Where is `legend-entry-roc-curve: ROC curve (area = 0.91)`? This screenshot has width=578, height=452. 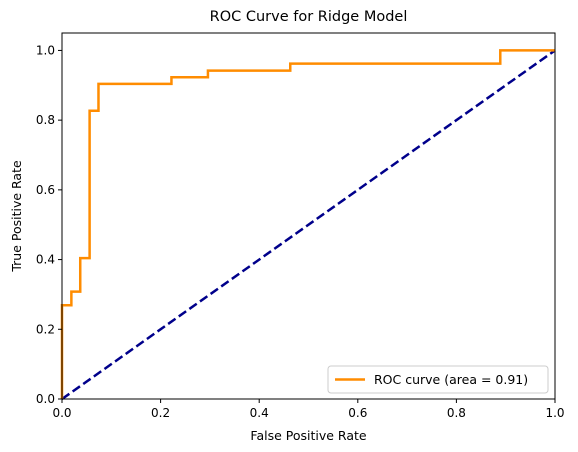
legend-entry-roc-curve: ROC curve (area = 0.91) is located at coordinates (451, 379).